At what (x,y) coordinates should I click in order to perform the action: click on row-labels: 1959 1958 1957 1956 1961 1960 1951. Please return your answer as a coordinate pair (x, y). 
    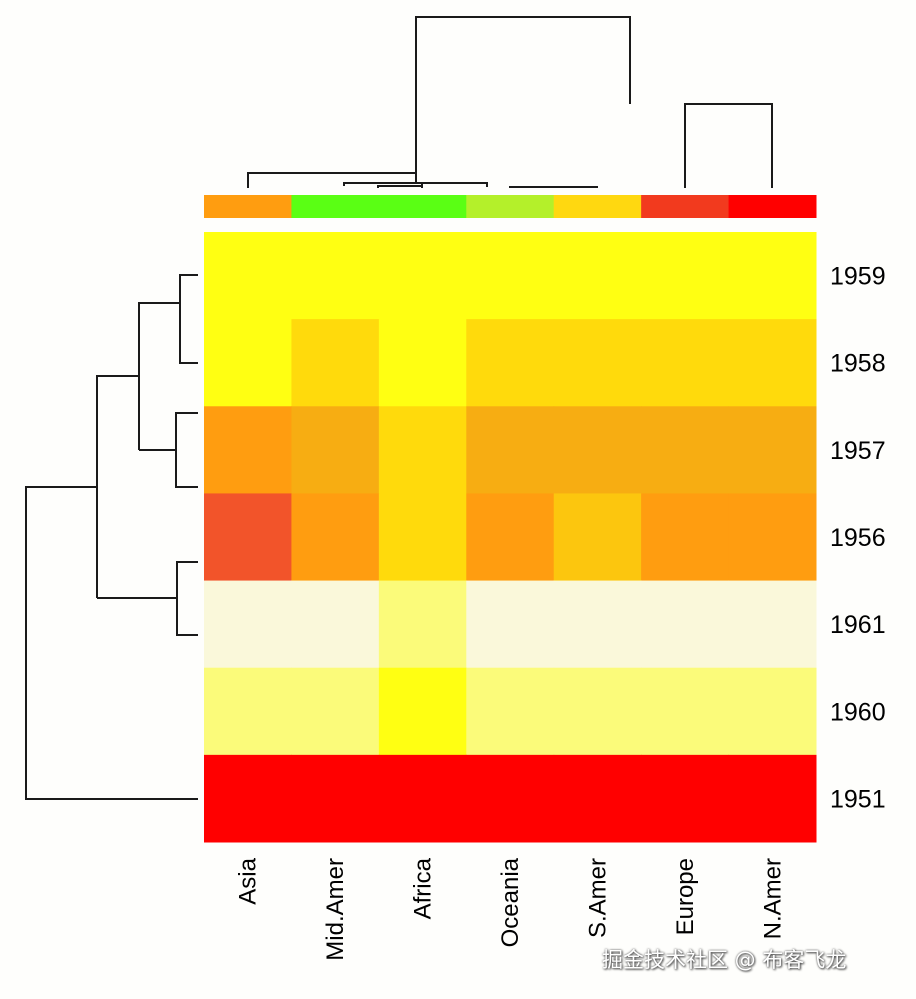
    Looking at the image, I should click on (858, 538).